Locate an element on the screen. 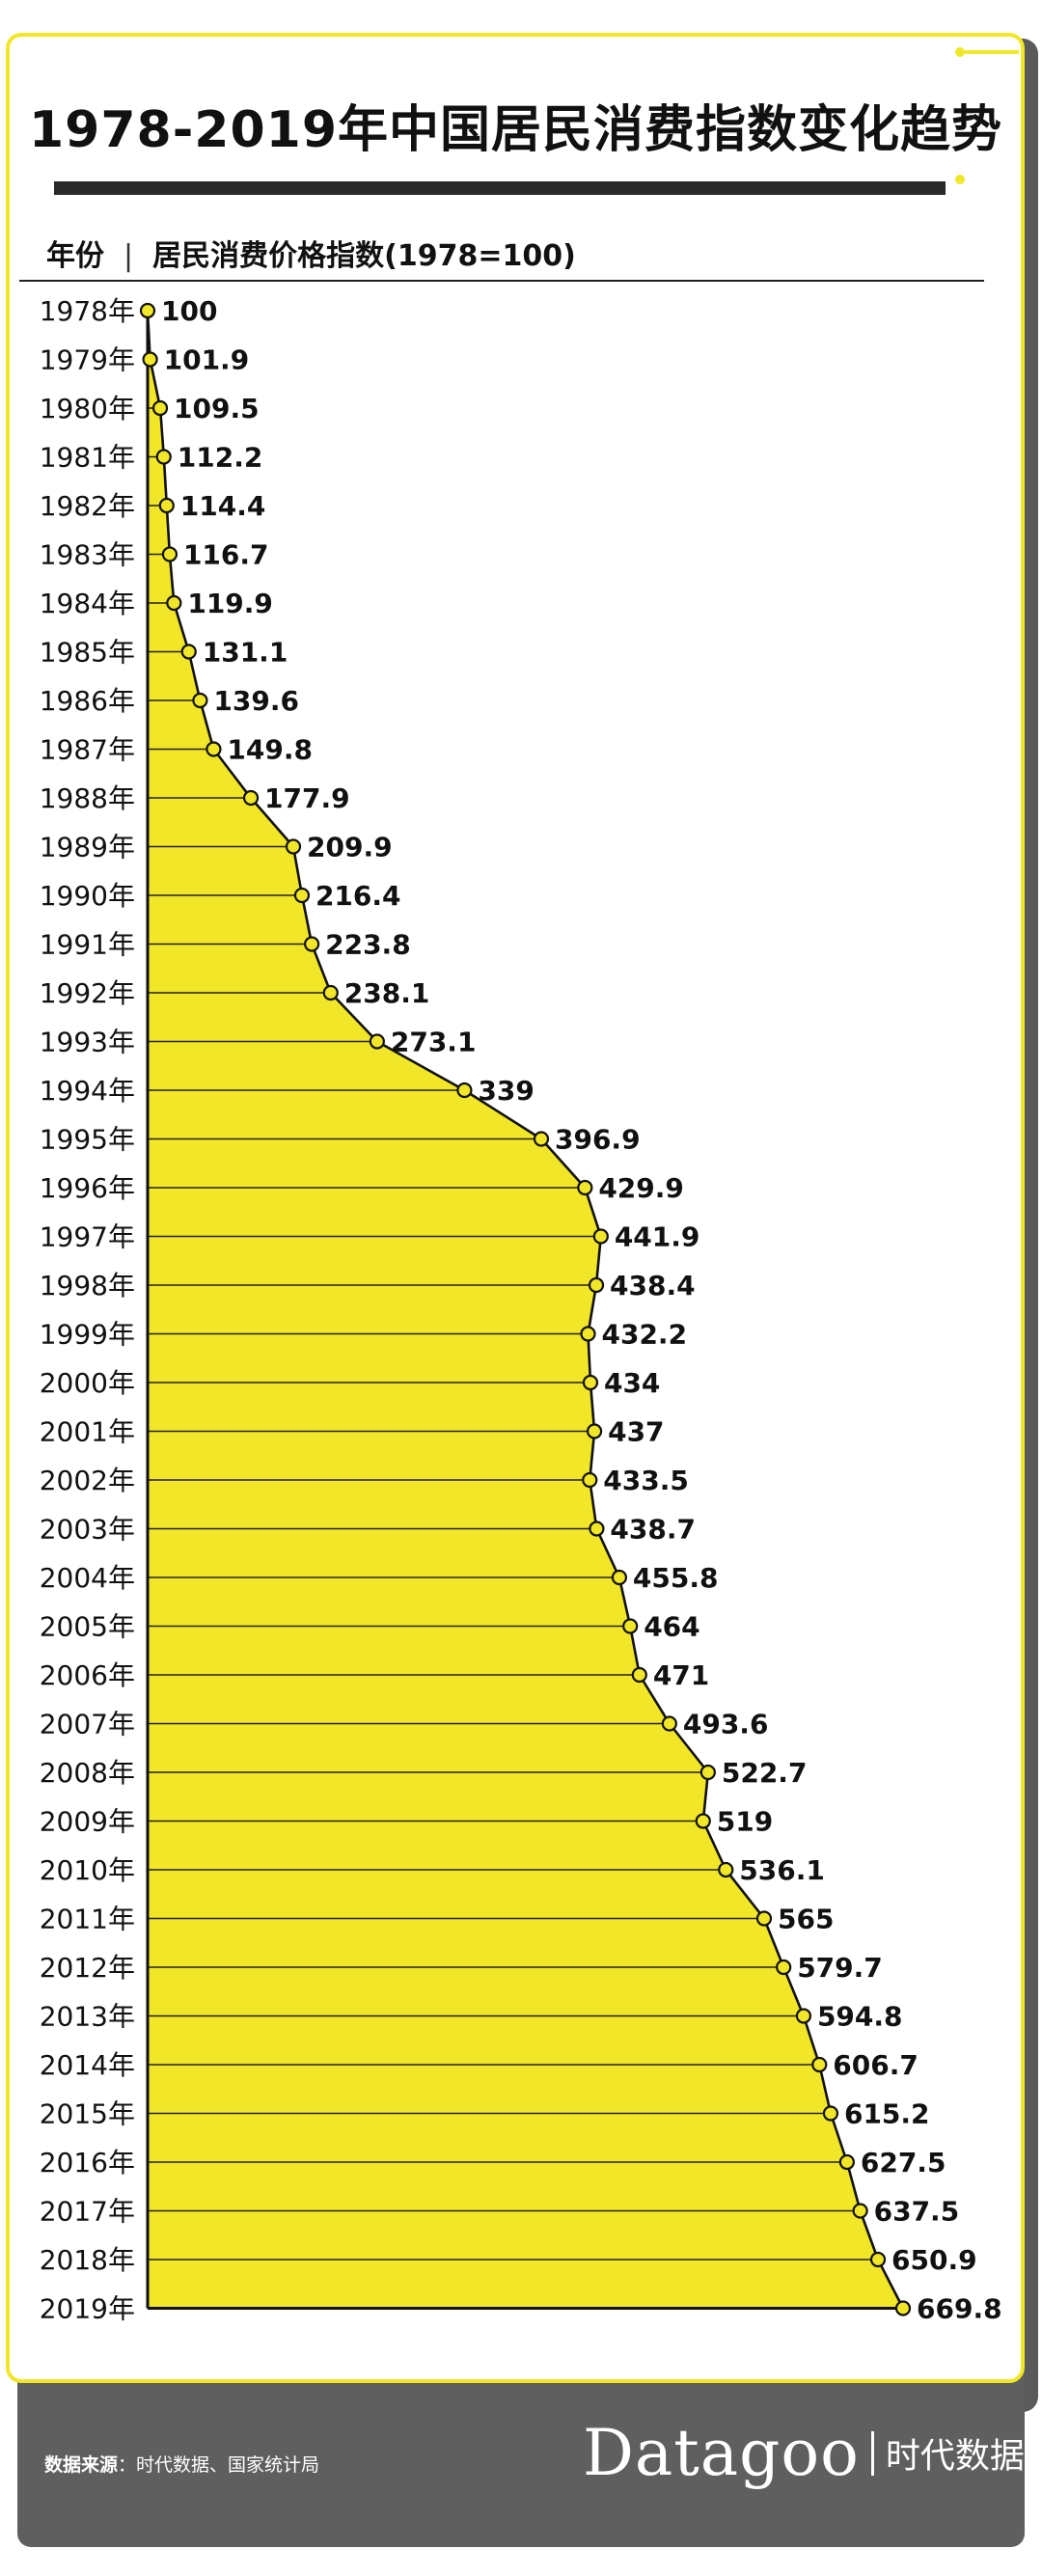  year-tick-label: 2008年 is located at coordinates (87, 1773).